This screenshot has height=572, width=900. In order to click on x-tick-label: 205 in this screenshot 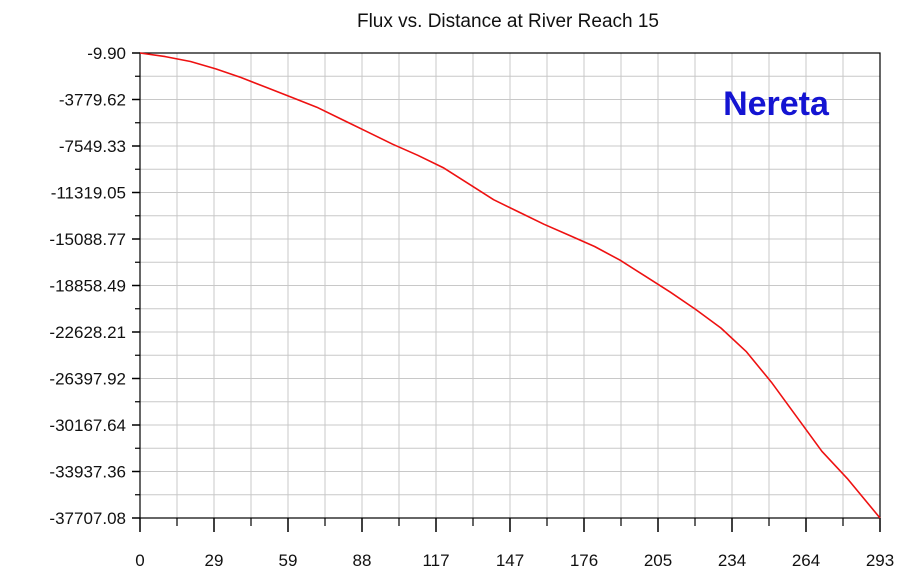, I will do `click(658, 560)`.